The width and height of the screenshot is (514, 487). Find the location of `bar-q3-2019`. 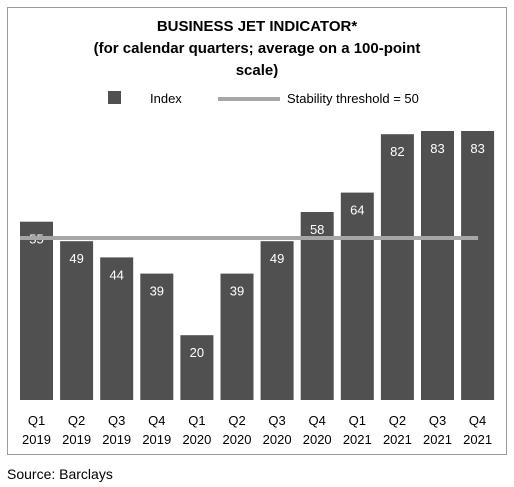

bar-q3-2019 is located at coordinates (117, 328).